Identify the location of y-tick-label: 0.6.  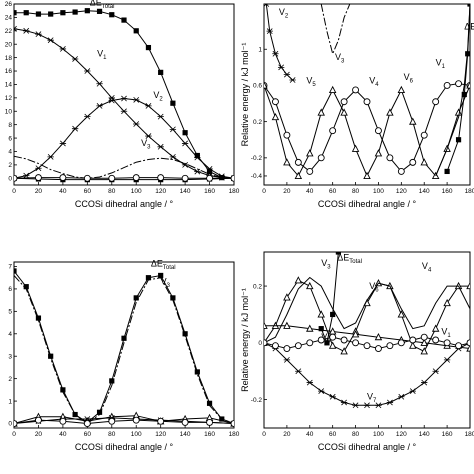
(257, 86).